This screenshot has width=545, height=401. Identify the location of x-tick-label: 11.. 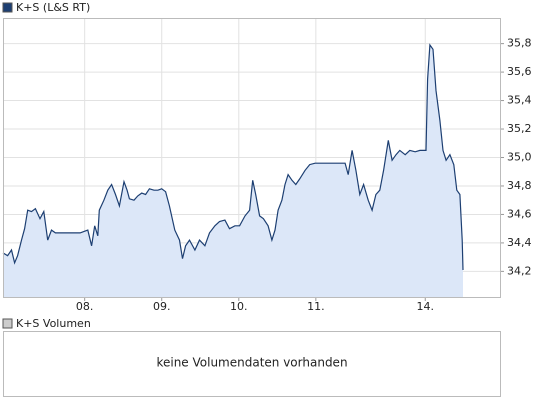
(316, 306).